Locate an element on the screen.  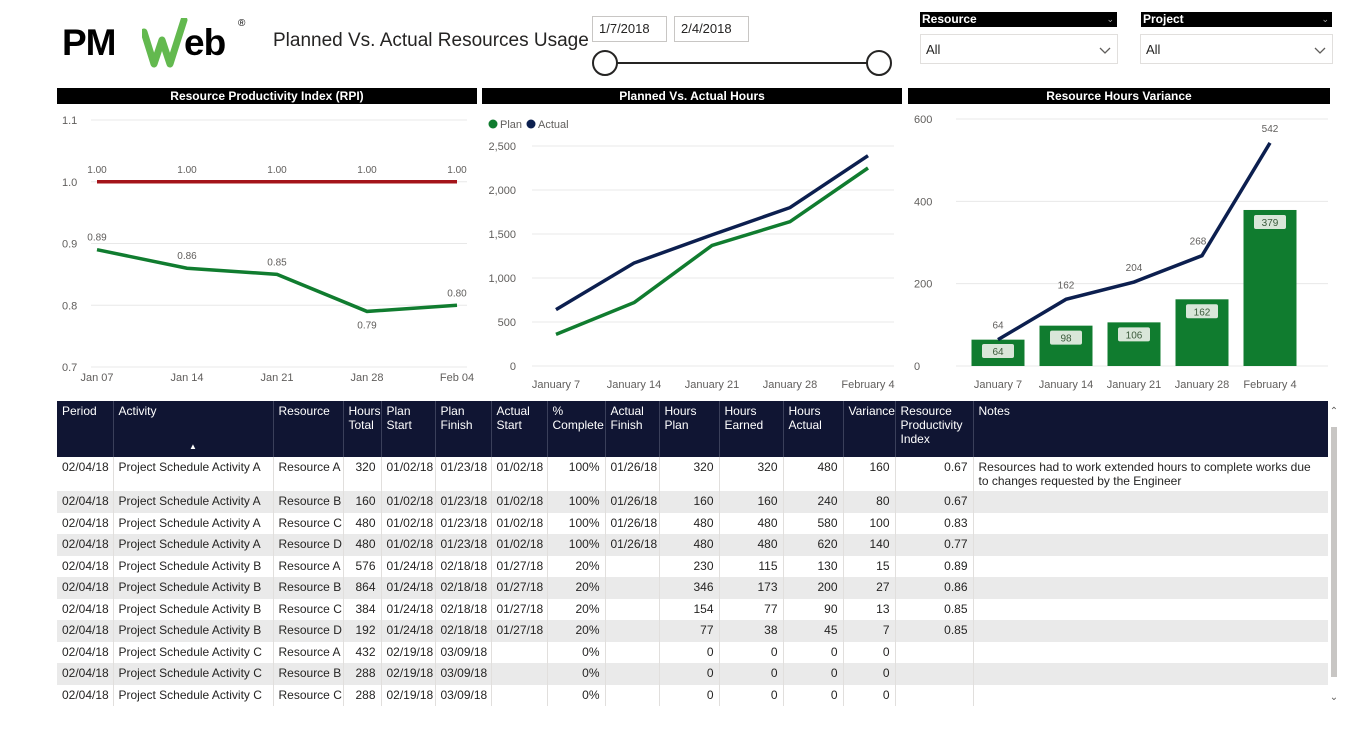
table-cell: 7 is located at coordinates (869, 631).